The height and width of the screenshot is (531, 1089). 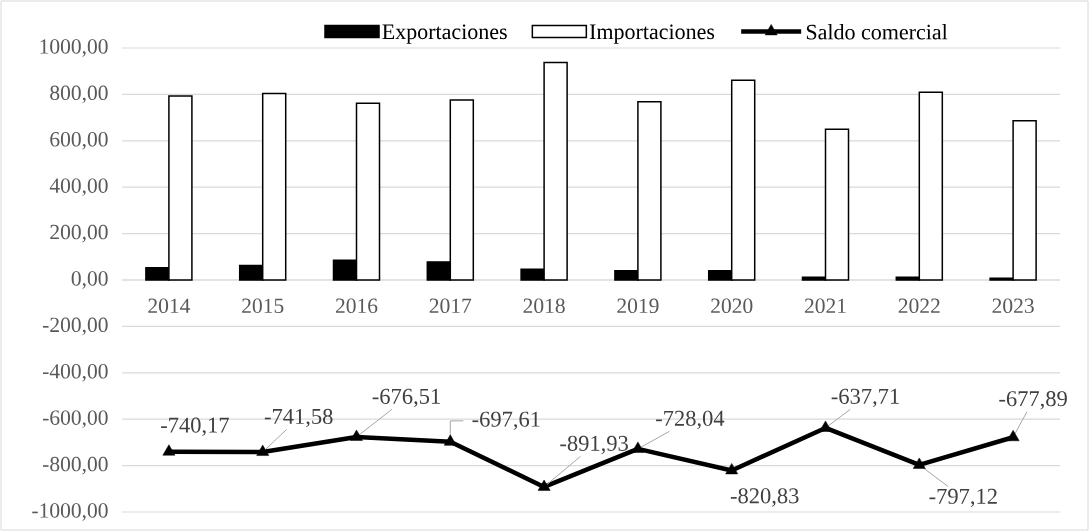 I want to click on y-tick-label: -800,00, so click(x=75, y=465).